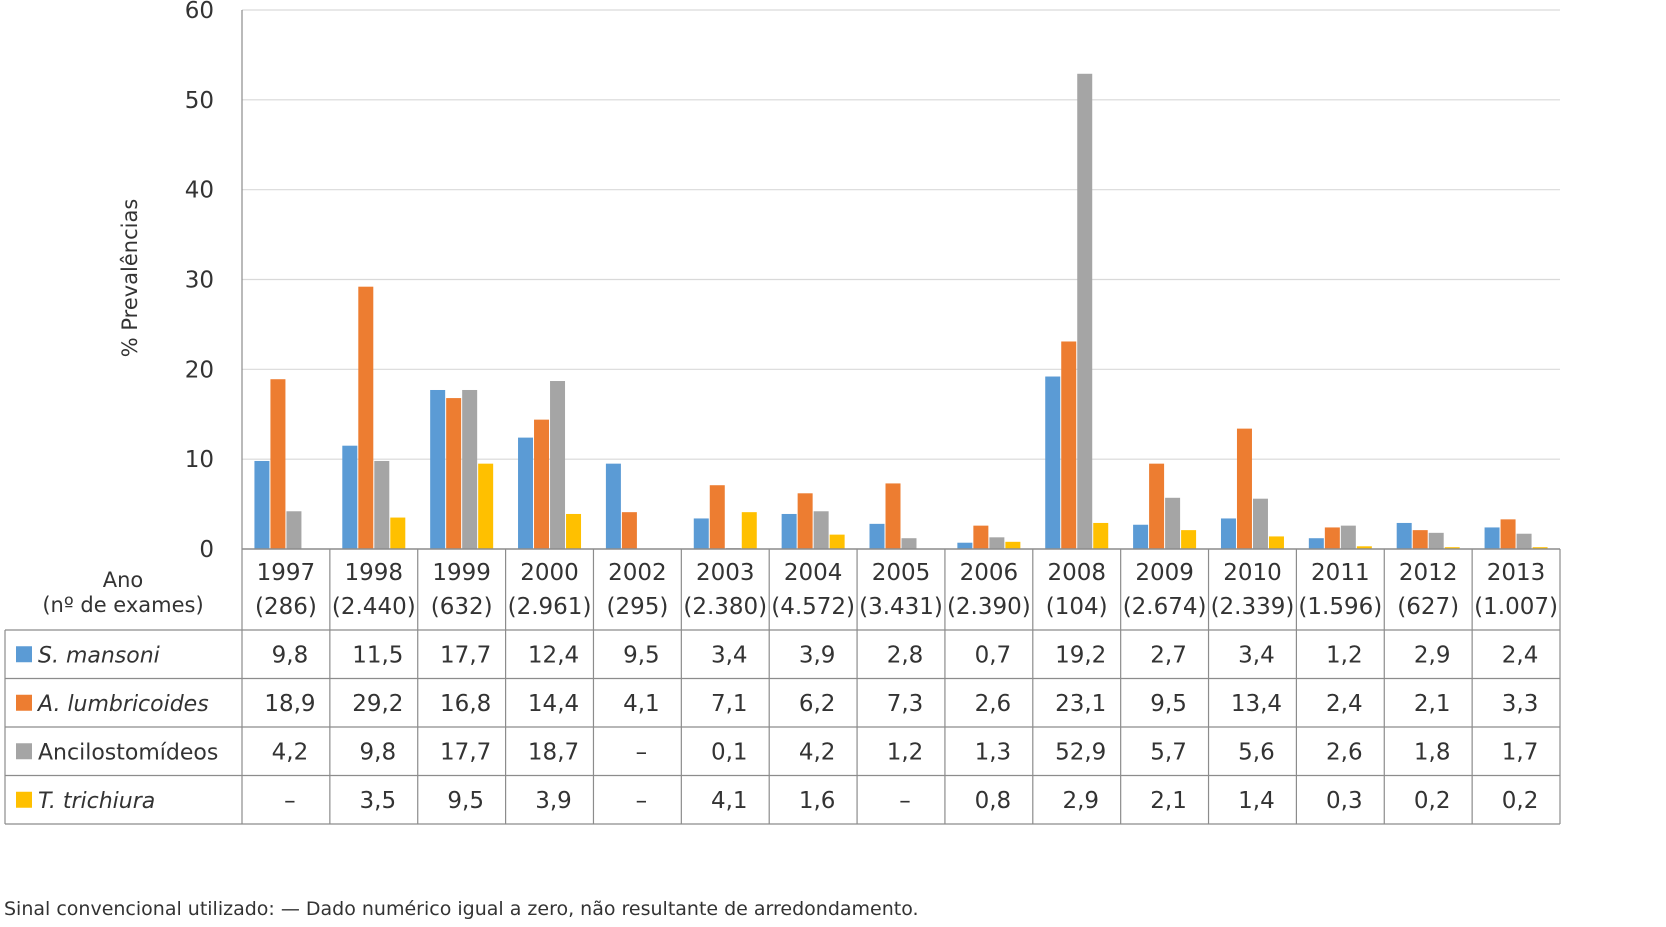 This screenshot has width=1666, height=927. I want to click on category-year: 2009, so click(1164, 573).